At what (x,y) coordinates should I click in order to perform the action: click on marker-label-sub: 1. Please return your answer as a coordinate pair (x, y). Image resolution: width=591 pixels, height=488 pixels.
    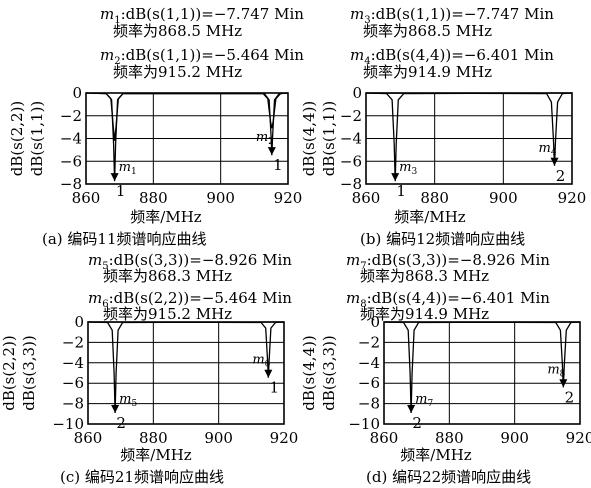
    Looking at the image, I should click on (134, 172).